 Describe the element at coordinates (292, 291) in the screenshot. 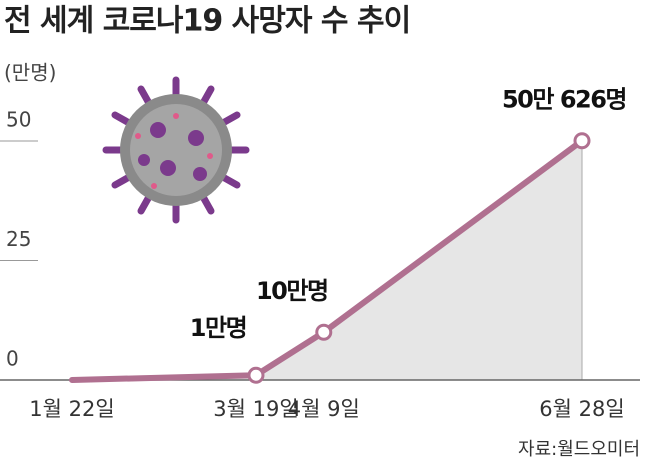

I see `value-label: 10만명` at that location.